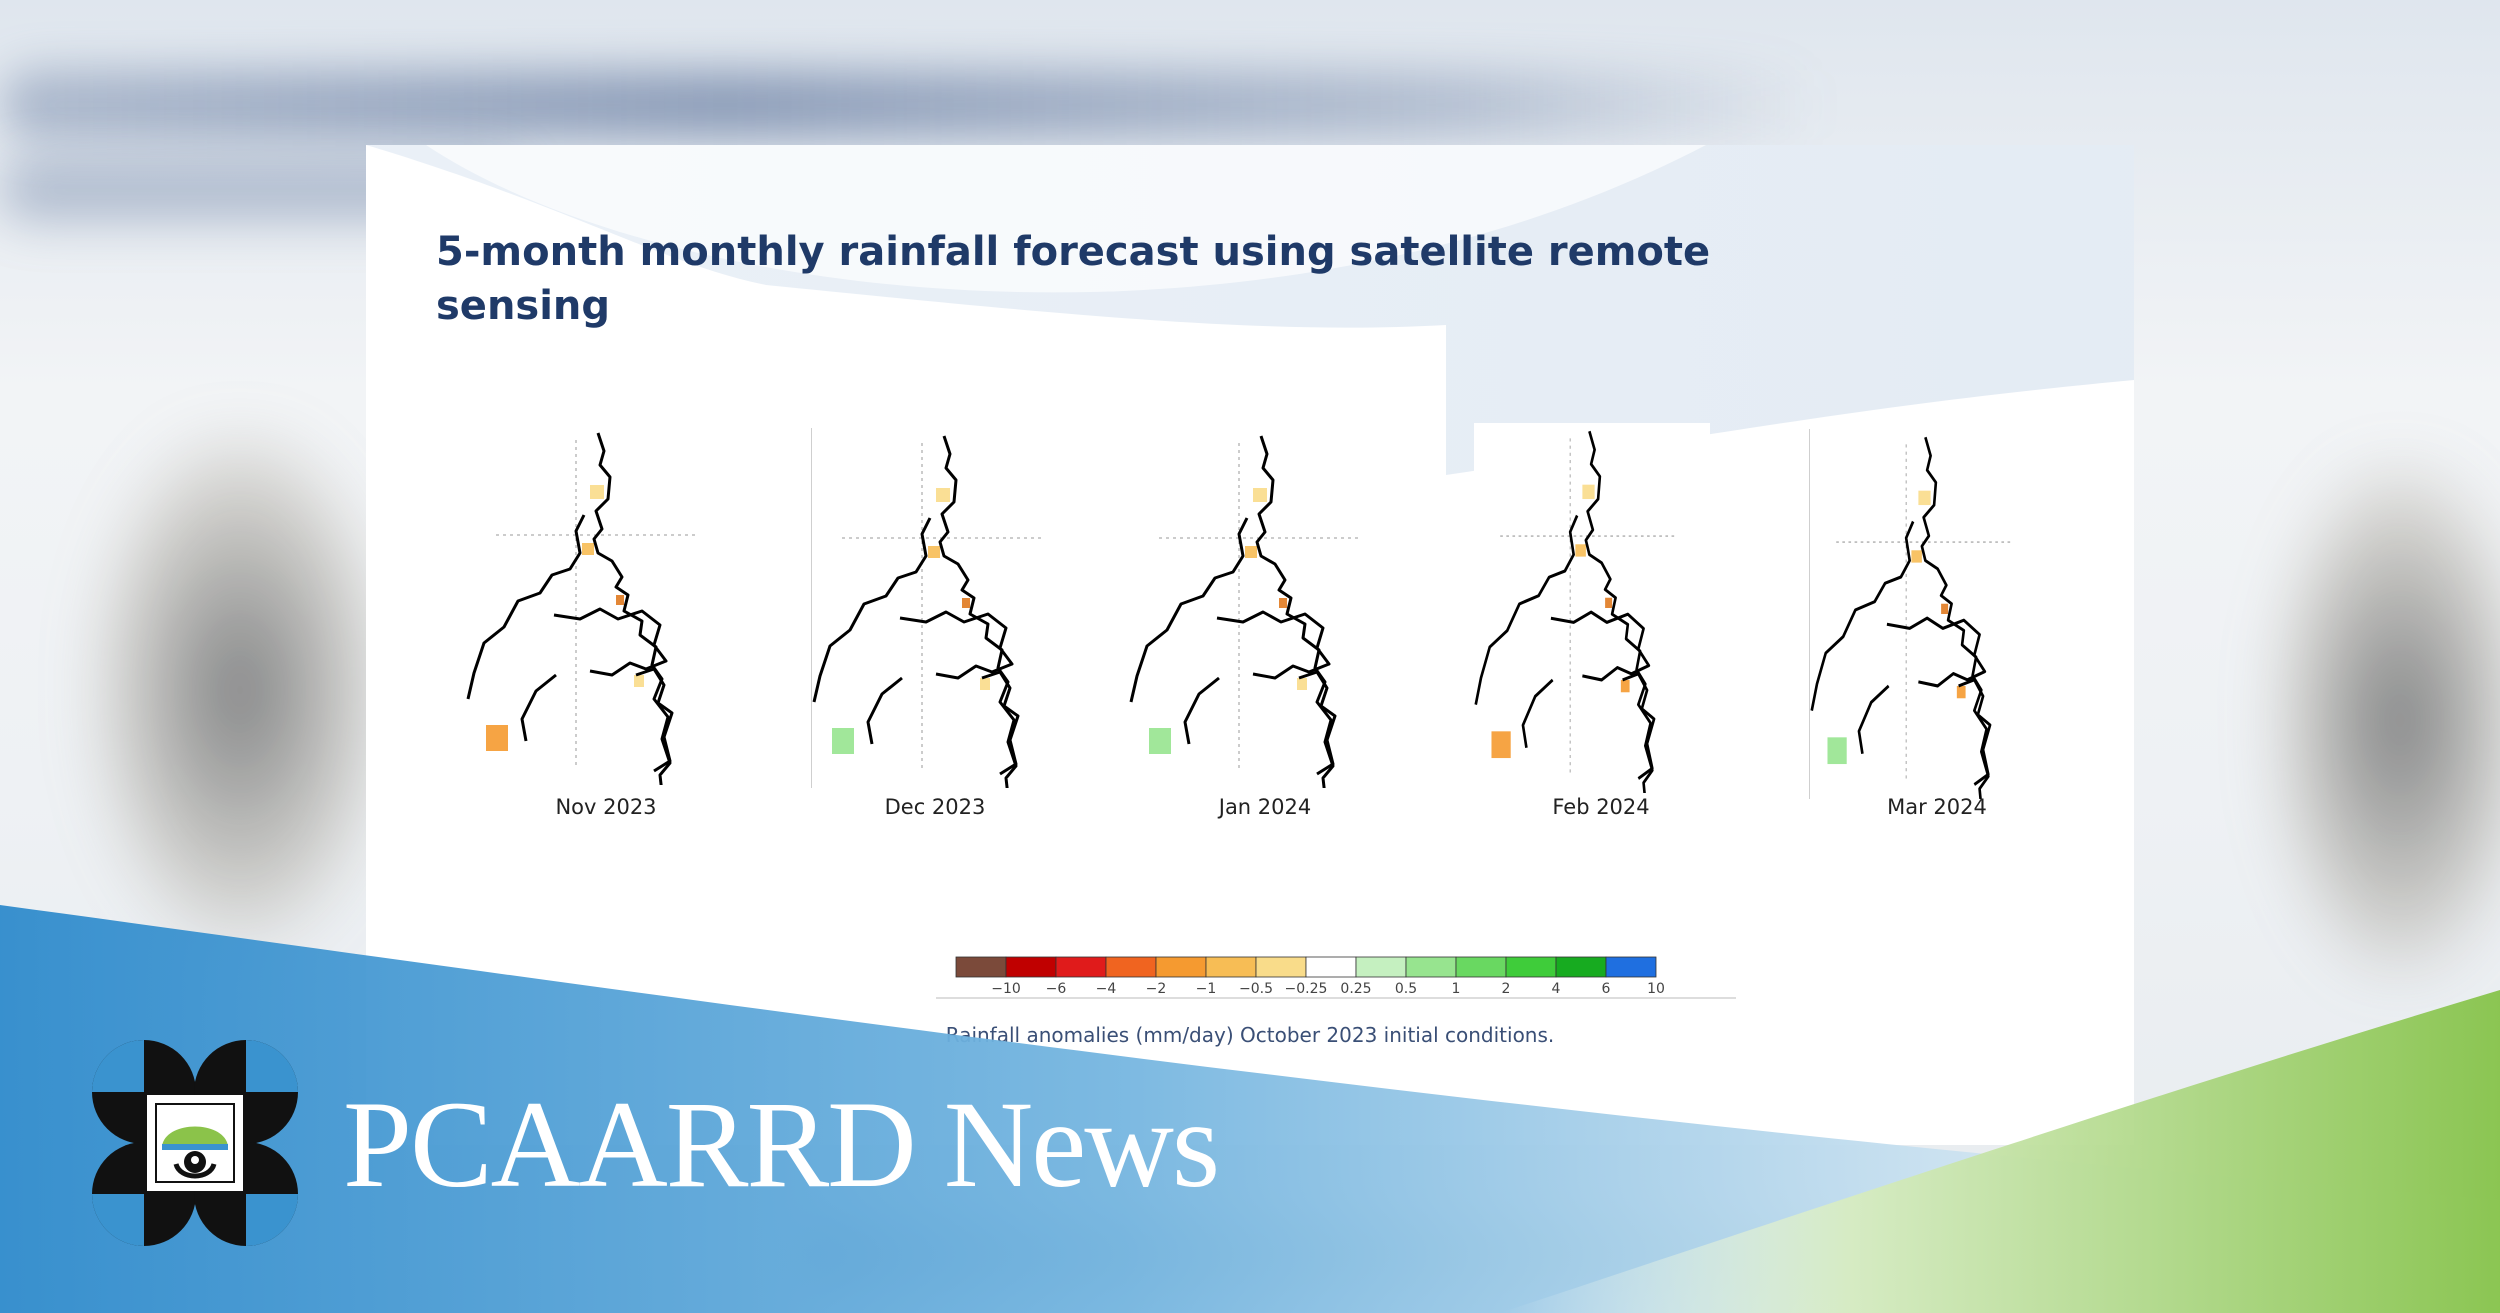 Image resolution: width=2500 pixels, height=1313 pixels. Describe the element at coordinates (1406, 989) in the screenshot. I see `colorbar-tick-label: 0.5` at that location.